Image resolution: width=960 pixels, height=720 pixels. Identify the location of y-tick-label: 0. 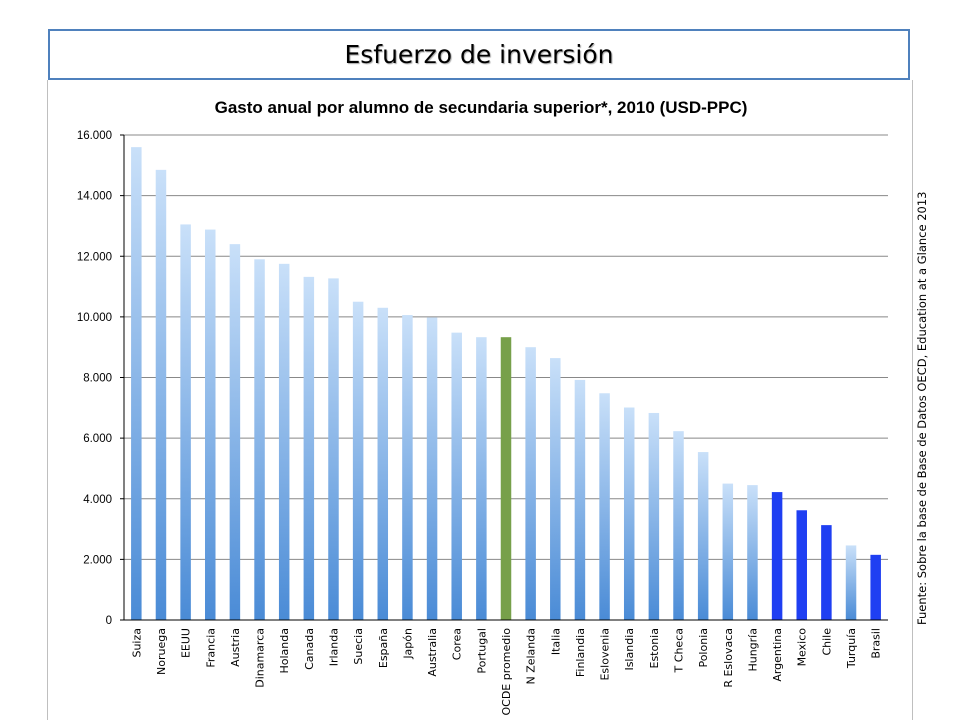
(109, 621).